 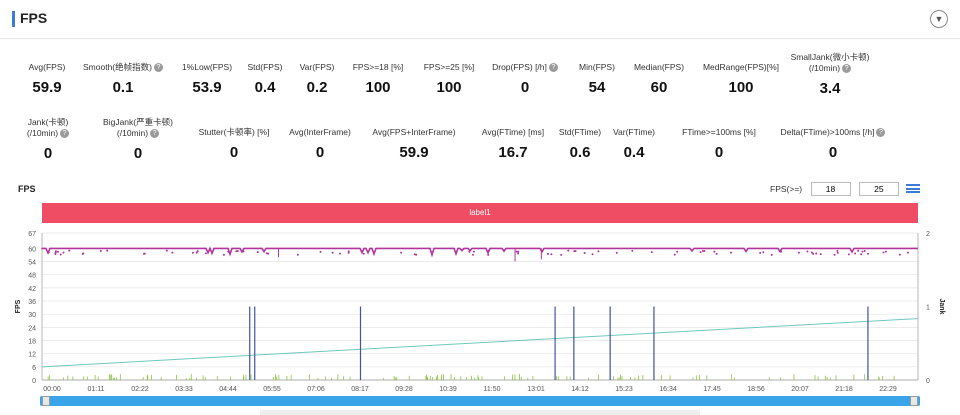 I want to click on stat-r1-2: 1%Low(FPS) 53.9, so click(x=207, y=79).